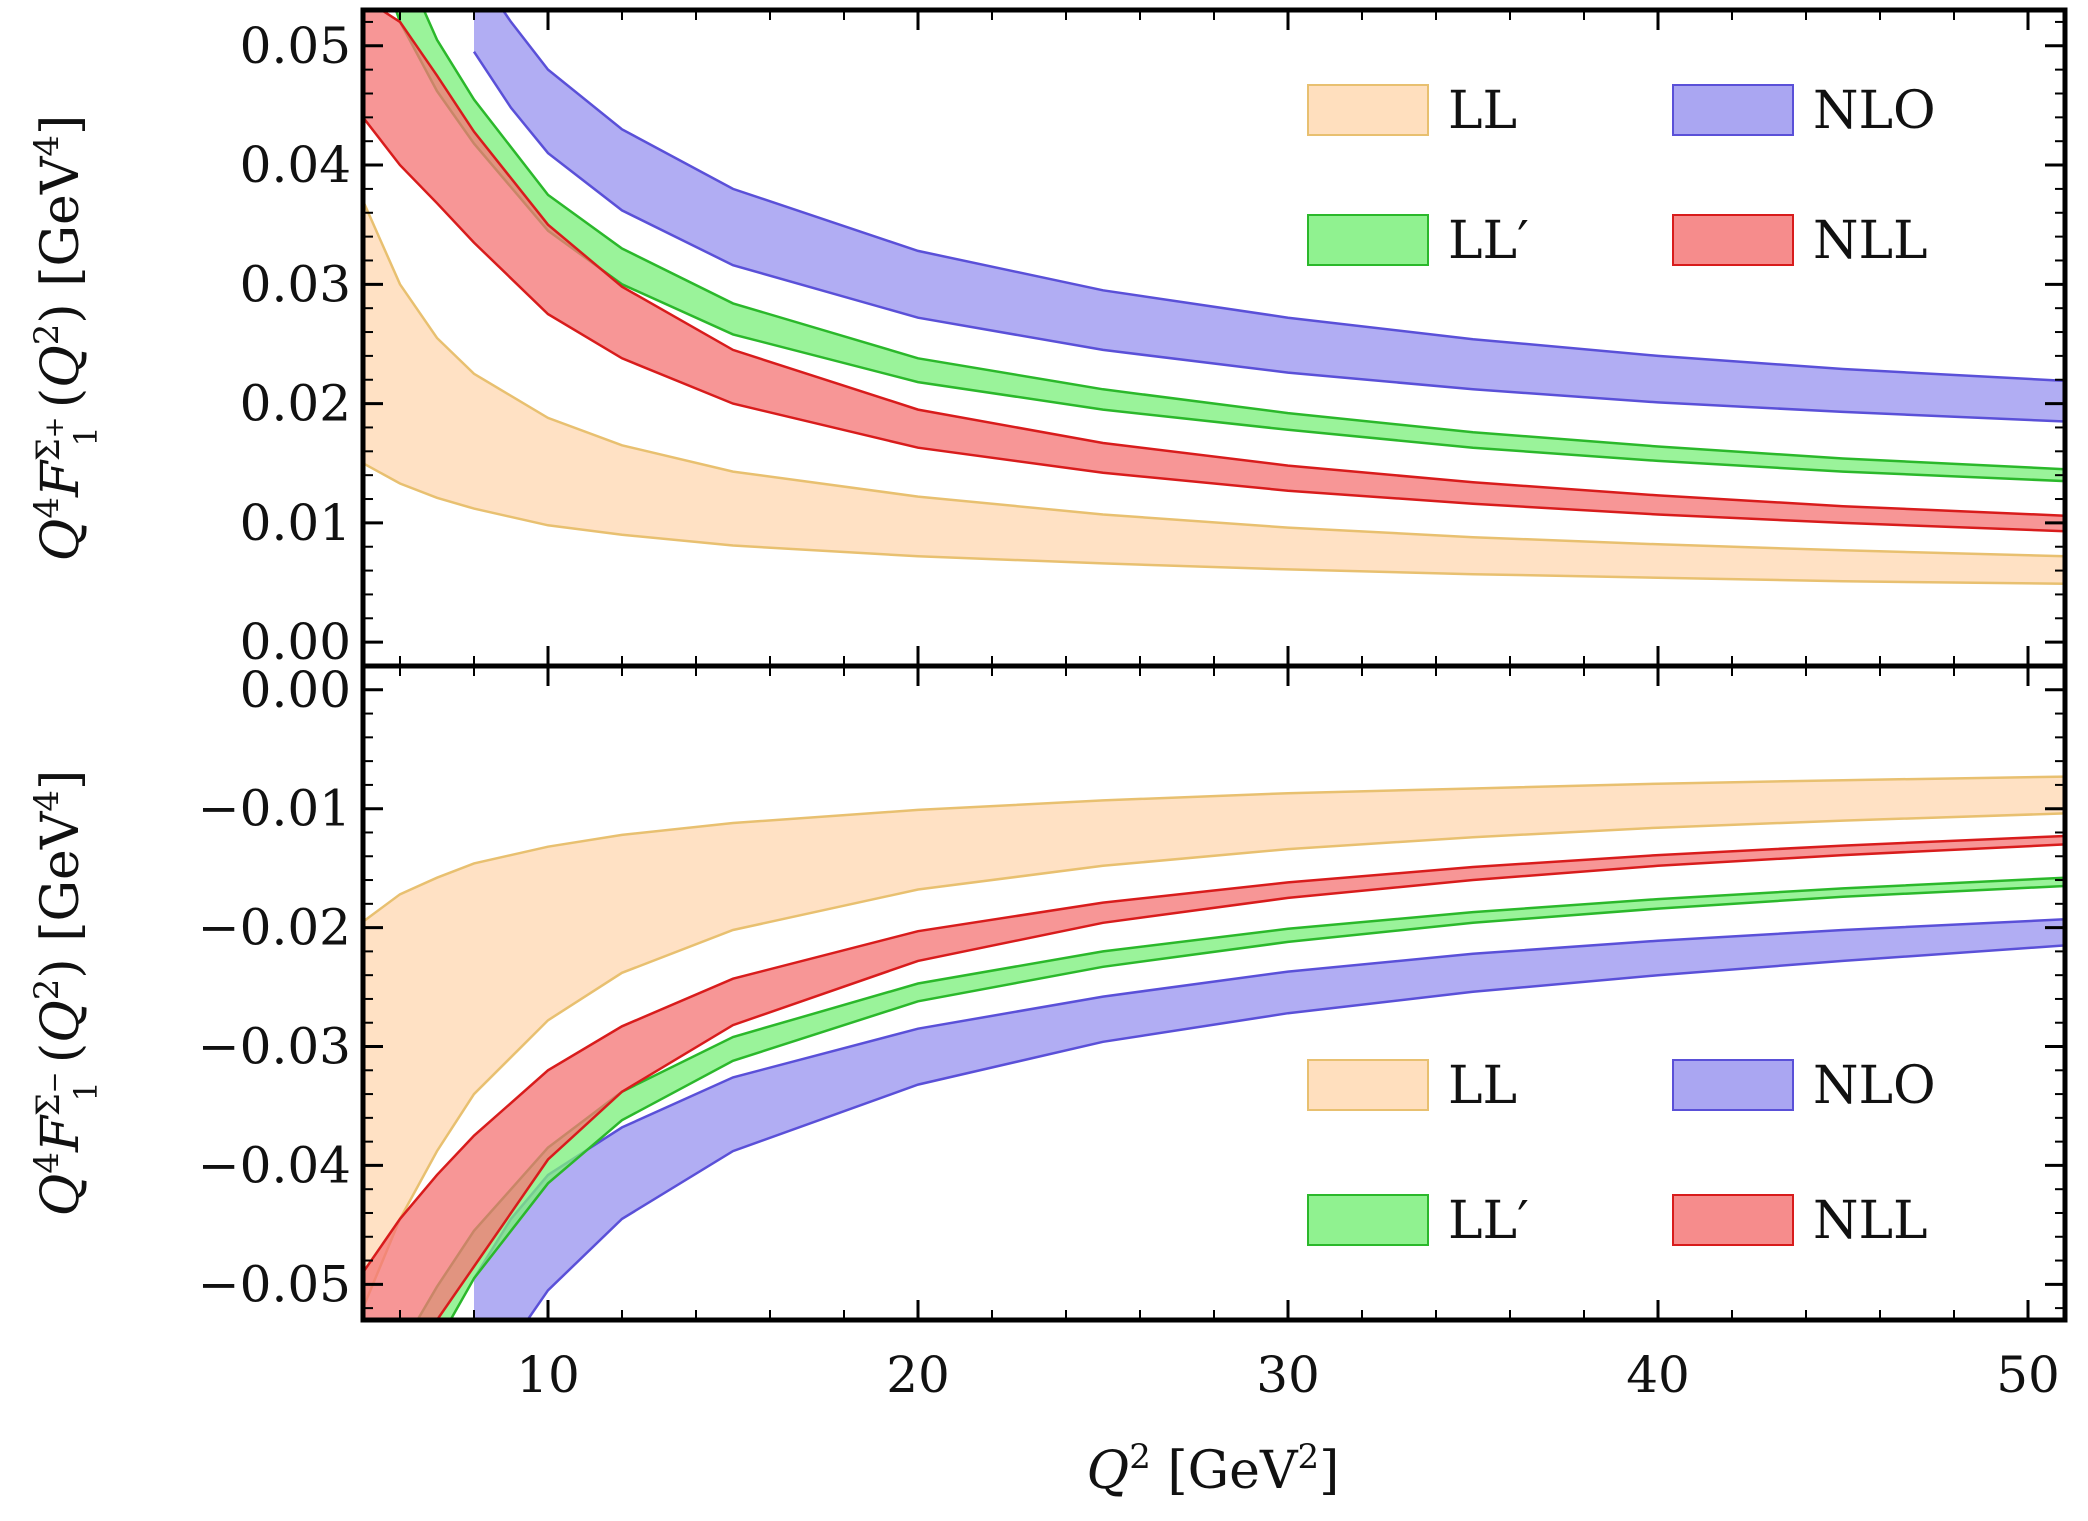 The height and width of the screenshot is (1521, 2088). I want to click on top-ylabel: Q4FΣ+1(Q2) [GeV4], so click(66, 338).